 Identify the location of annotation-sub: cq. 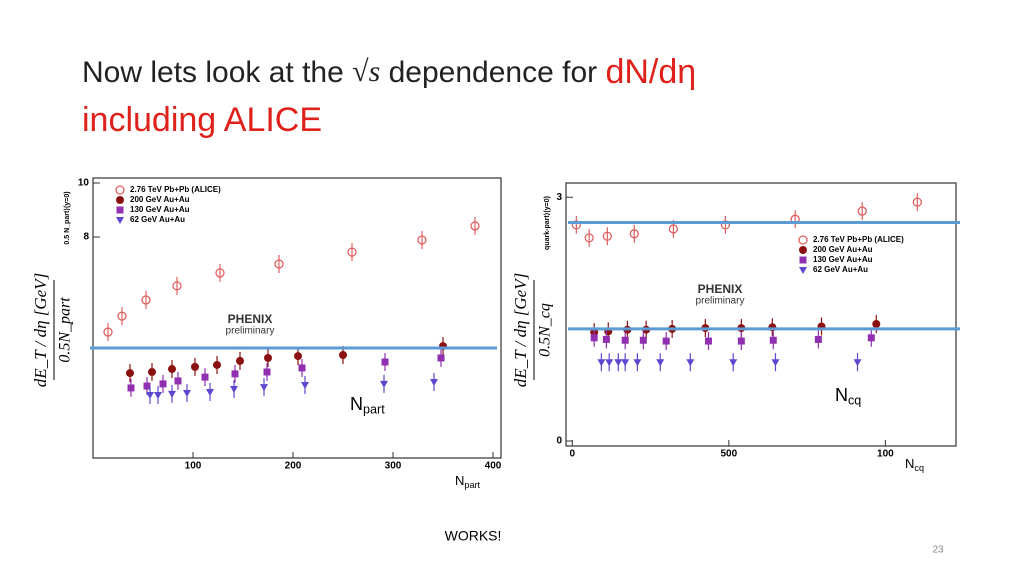
(919, 468).